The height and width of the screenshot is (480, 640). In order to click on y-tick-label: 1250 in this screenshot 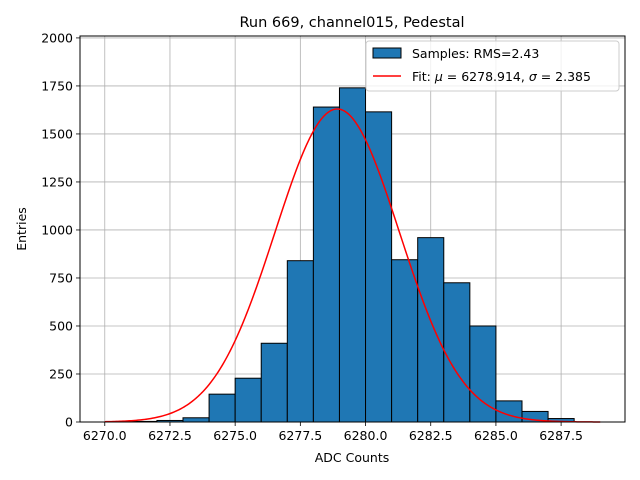, I will do `click(57, 181)`.